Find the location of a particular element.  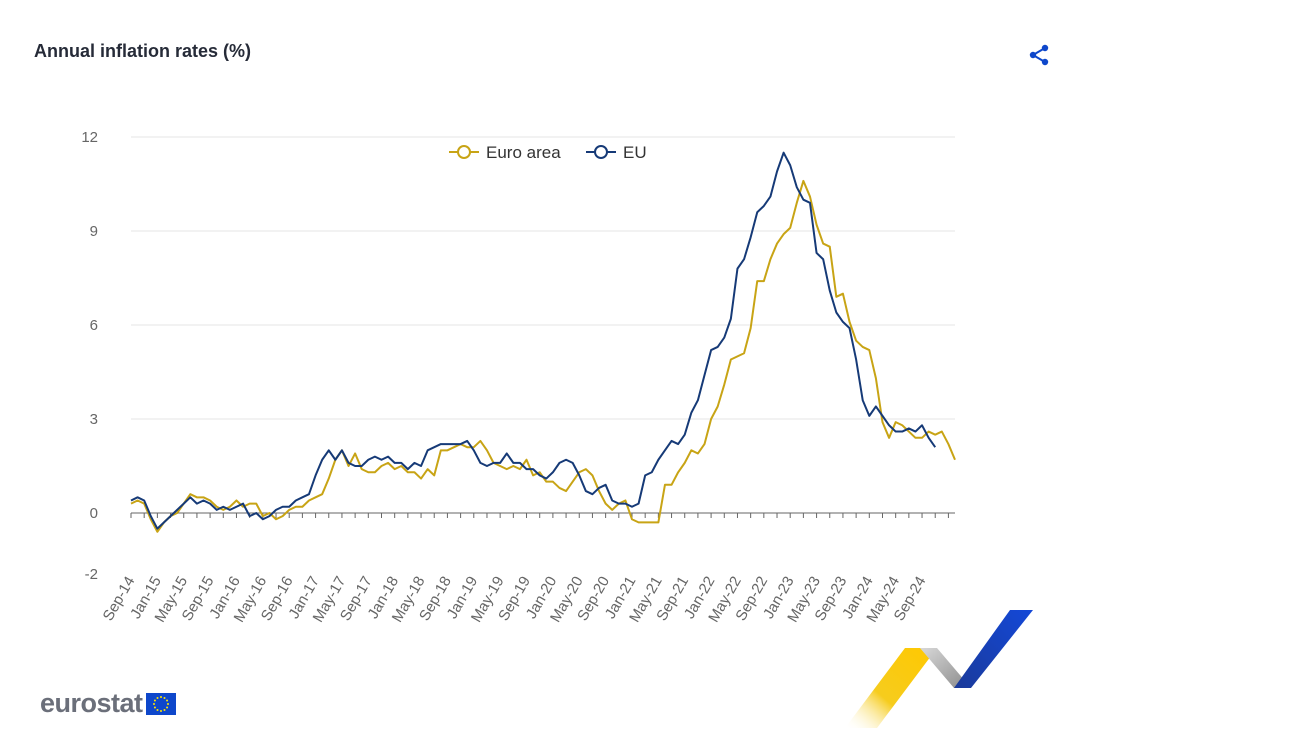

y-tick-label: 6 is located at coordinates (94, 325).